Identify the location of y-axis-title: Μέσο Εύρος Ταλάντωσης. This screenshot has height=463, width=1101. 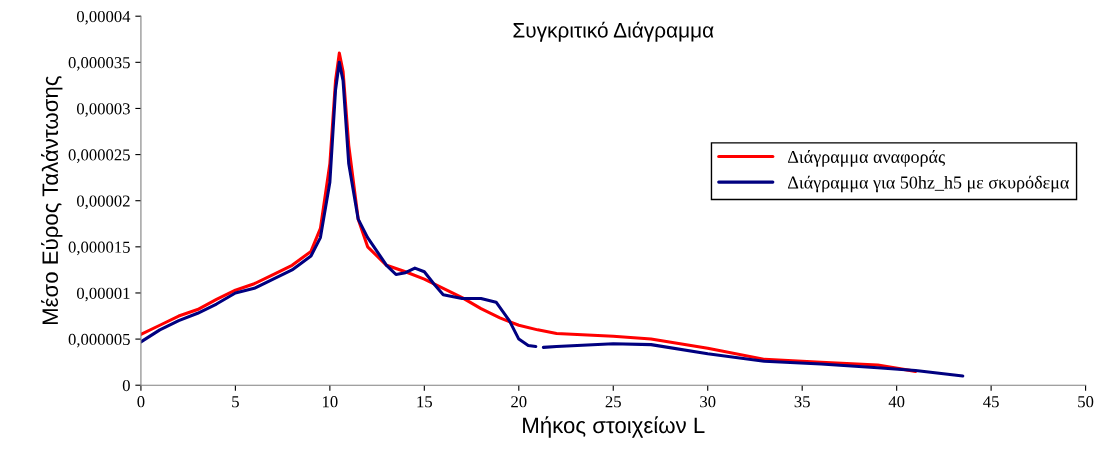
(52, 200).